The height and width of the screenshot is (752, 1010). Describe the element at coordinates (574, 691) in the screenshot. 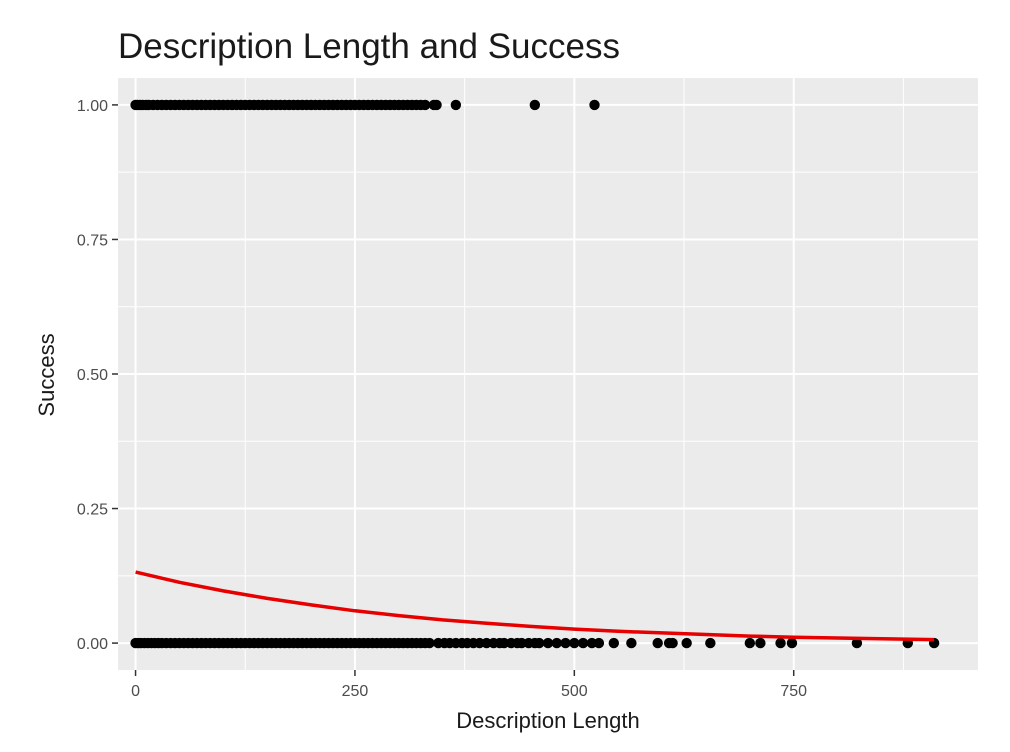

I see `x-tick-label: 500` at that location.